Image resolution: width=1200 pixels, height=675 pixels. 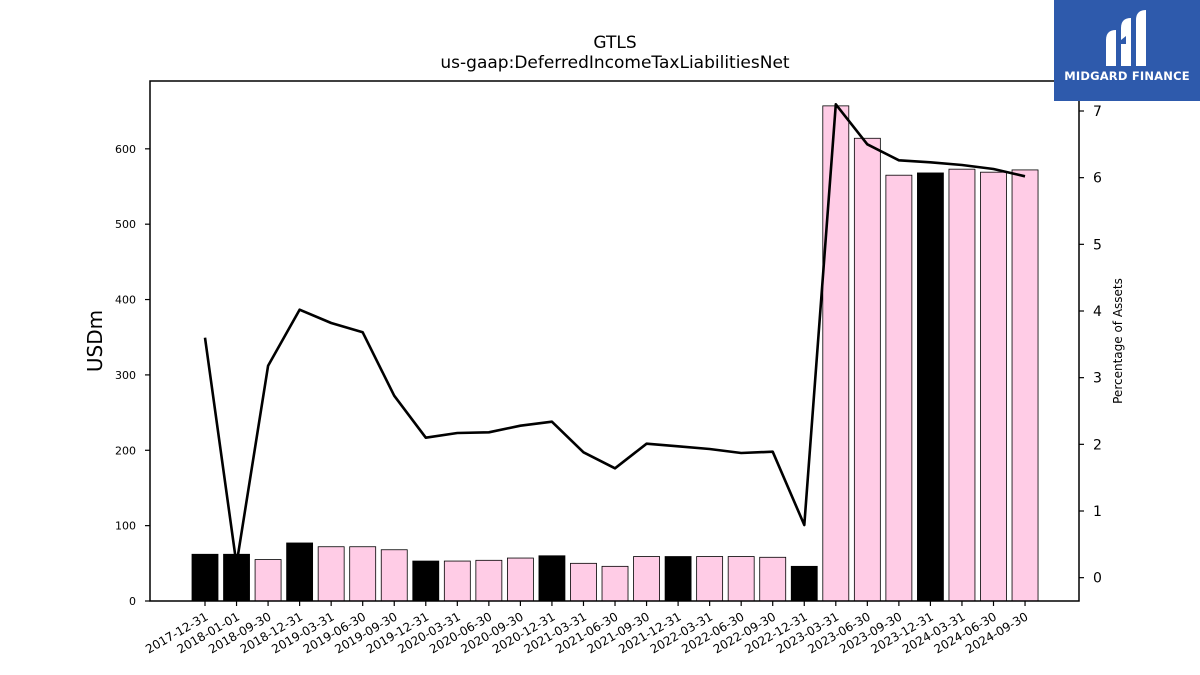 What do you see at coordinates (614, 43) in the screenshot?
I see `chart-title: GTLS` at bounding box center [614, 43].